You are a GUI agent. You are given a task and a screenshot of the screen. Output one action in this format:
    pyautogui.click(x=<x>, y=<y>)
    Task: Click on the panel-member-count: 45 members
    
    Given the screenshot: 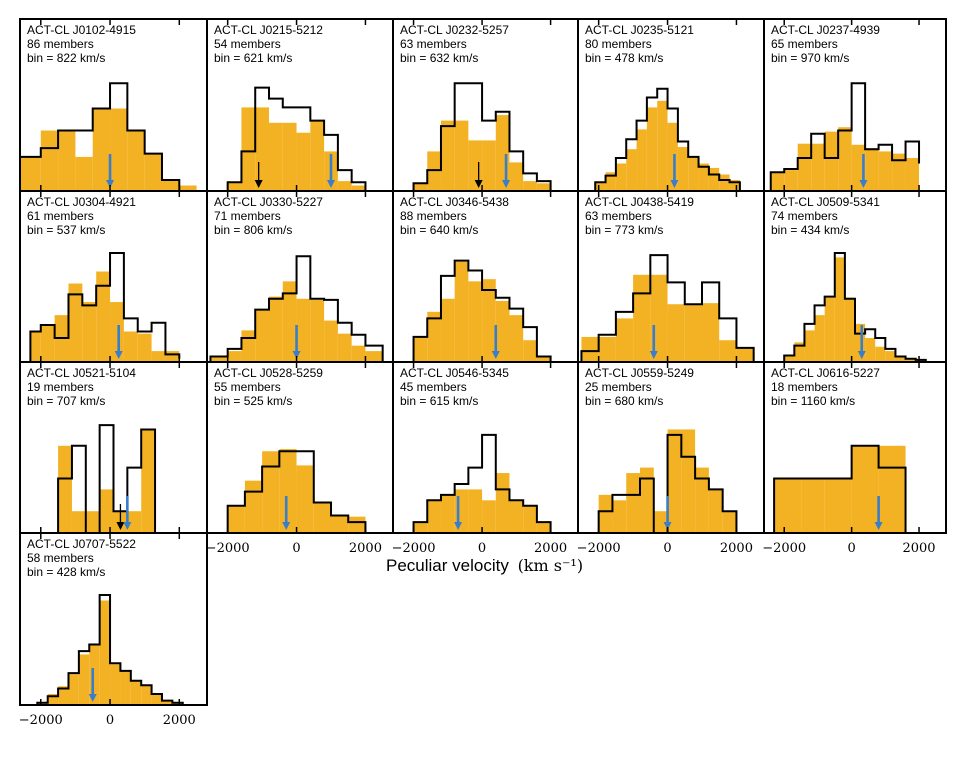 What is the action you would take?
    pyautogui.click(x=433, y=387)
    